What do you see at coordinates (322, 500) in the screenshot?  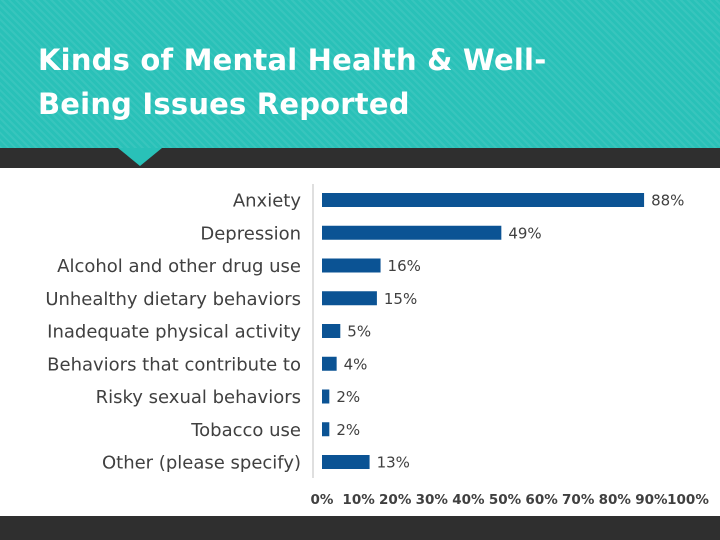 I see `x-tick-label: 0%` at bounding box center [322, 500].